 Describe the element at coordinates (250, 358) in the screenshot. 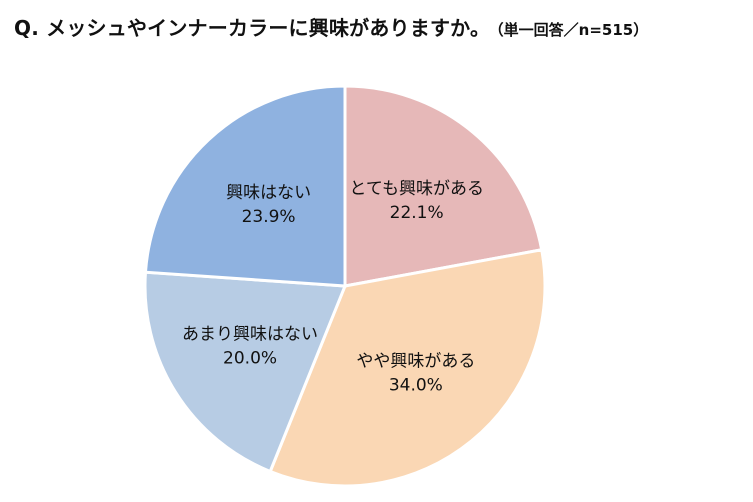

I see `slice-value-2: 20.0%` at that location.